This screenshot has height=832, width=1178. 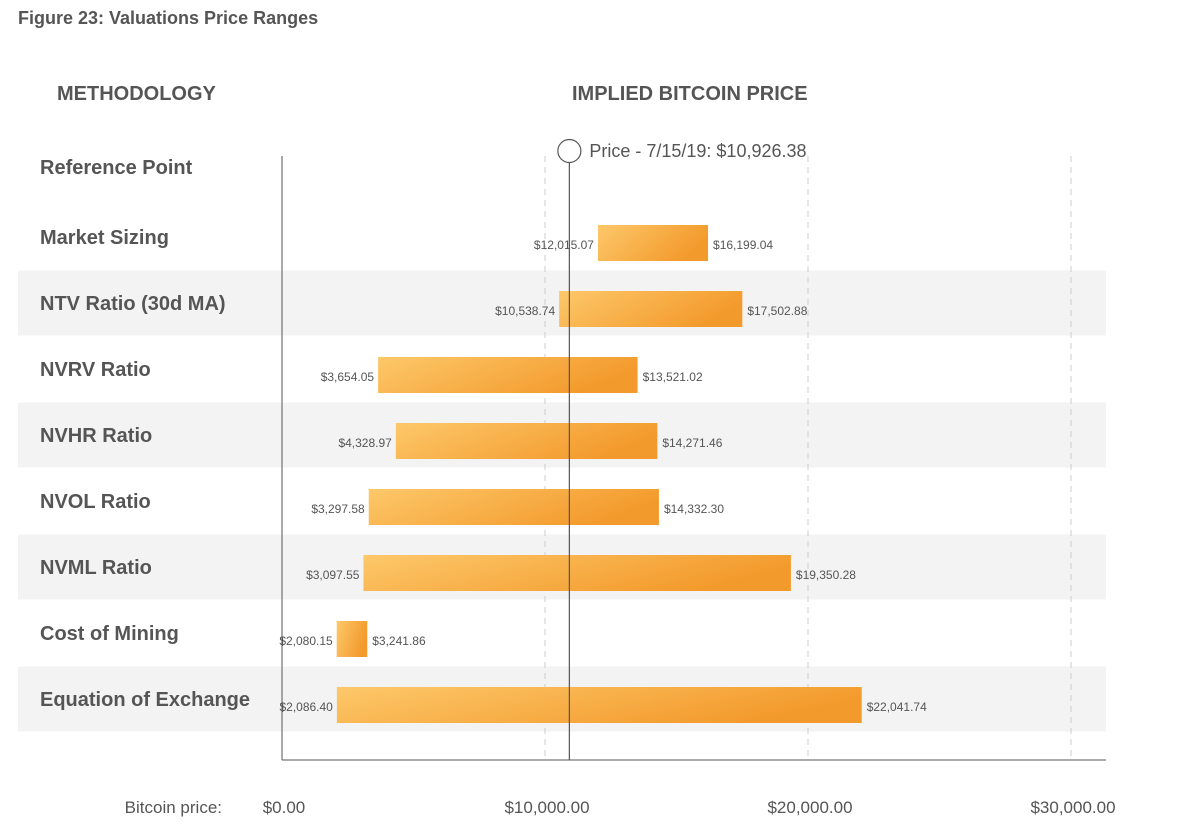 What do you see at coordinates (673, 377) in the screenshot?
I see `bar-high-label: $13,521.02` at bounding box center [673, 377].